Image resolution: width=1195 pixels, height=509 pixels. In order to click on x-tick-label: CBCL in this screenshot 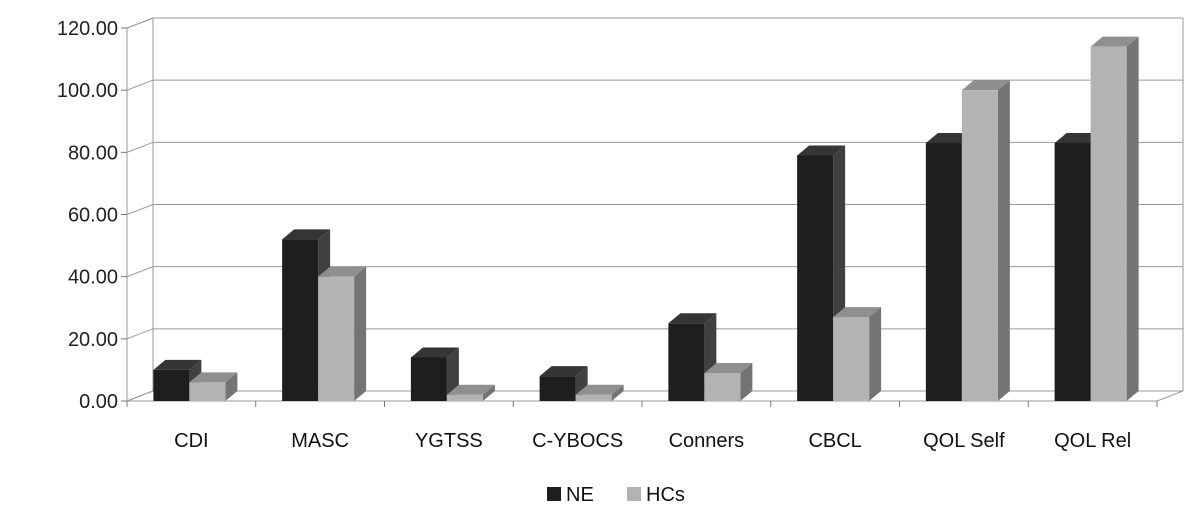, I will do `click(834, 441)`.